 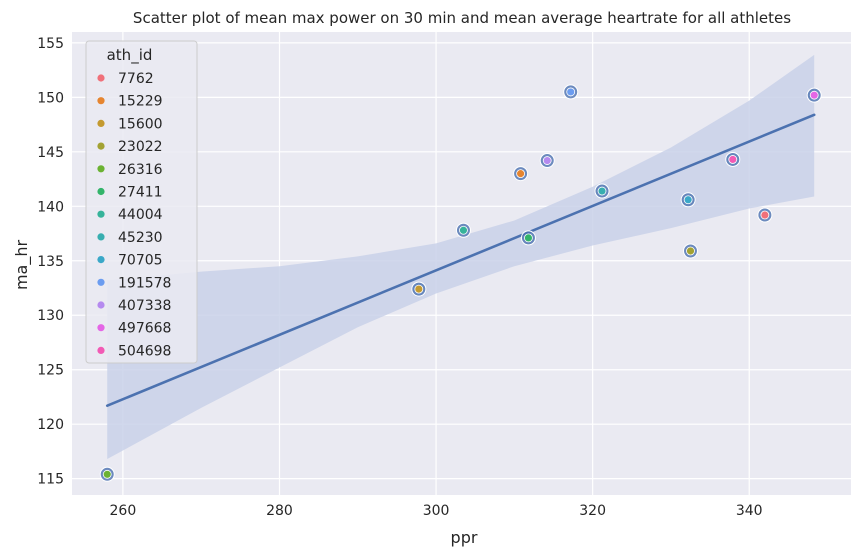 What do you see at coordinates (123, 511) in the screenshot?
I see `x-tick-label: 260` at bounding box center [123, 511].